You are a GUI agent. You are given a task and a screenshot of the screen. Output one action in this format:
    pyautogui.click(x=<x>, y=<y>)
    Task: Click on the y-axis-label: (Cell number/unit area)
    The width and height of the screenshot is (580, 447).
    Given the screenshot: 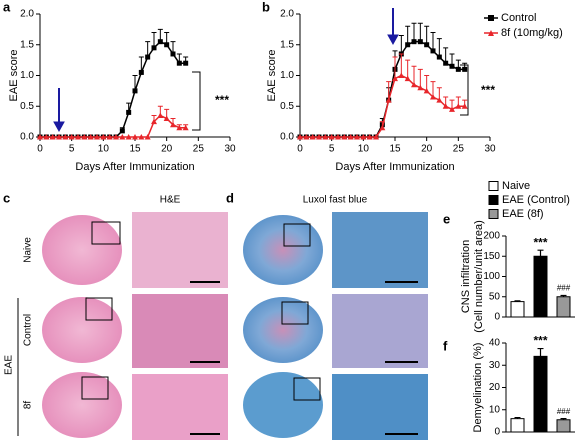 What is the action you would take?
    pyautogui.click(x=479, y=276)
    